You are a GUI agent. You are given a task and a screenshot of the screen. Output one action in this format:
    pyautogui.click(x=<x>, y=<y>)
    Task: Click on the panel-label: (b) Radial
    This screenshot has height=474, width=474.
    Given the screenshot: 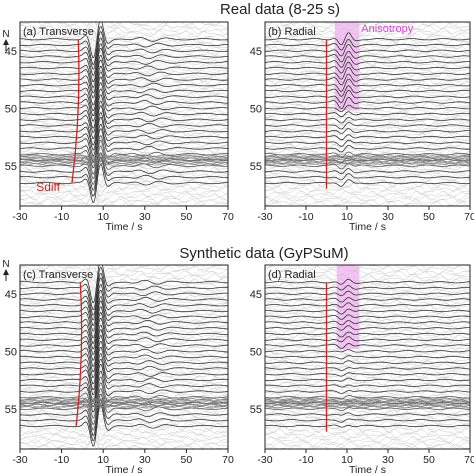 What is the action you would take?
    pyautogui.click(x=292, y=32)
    